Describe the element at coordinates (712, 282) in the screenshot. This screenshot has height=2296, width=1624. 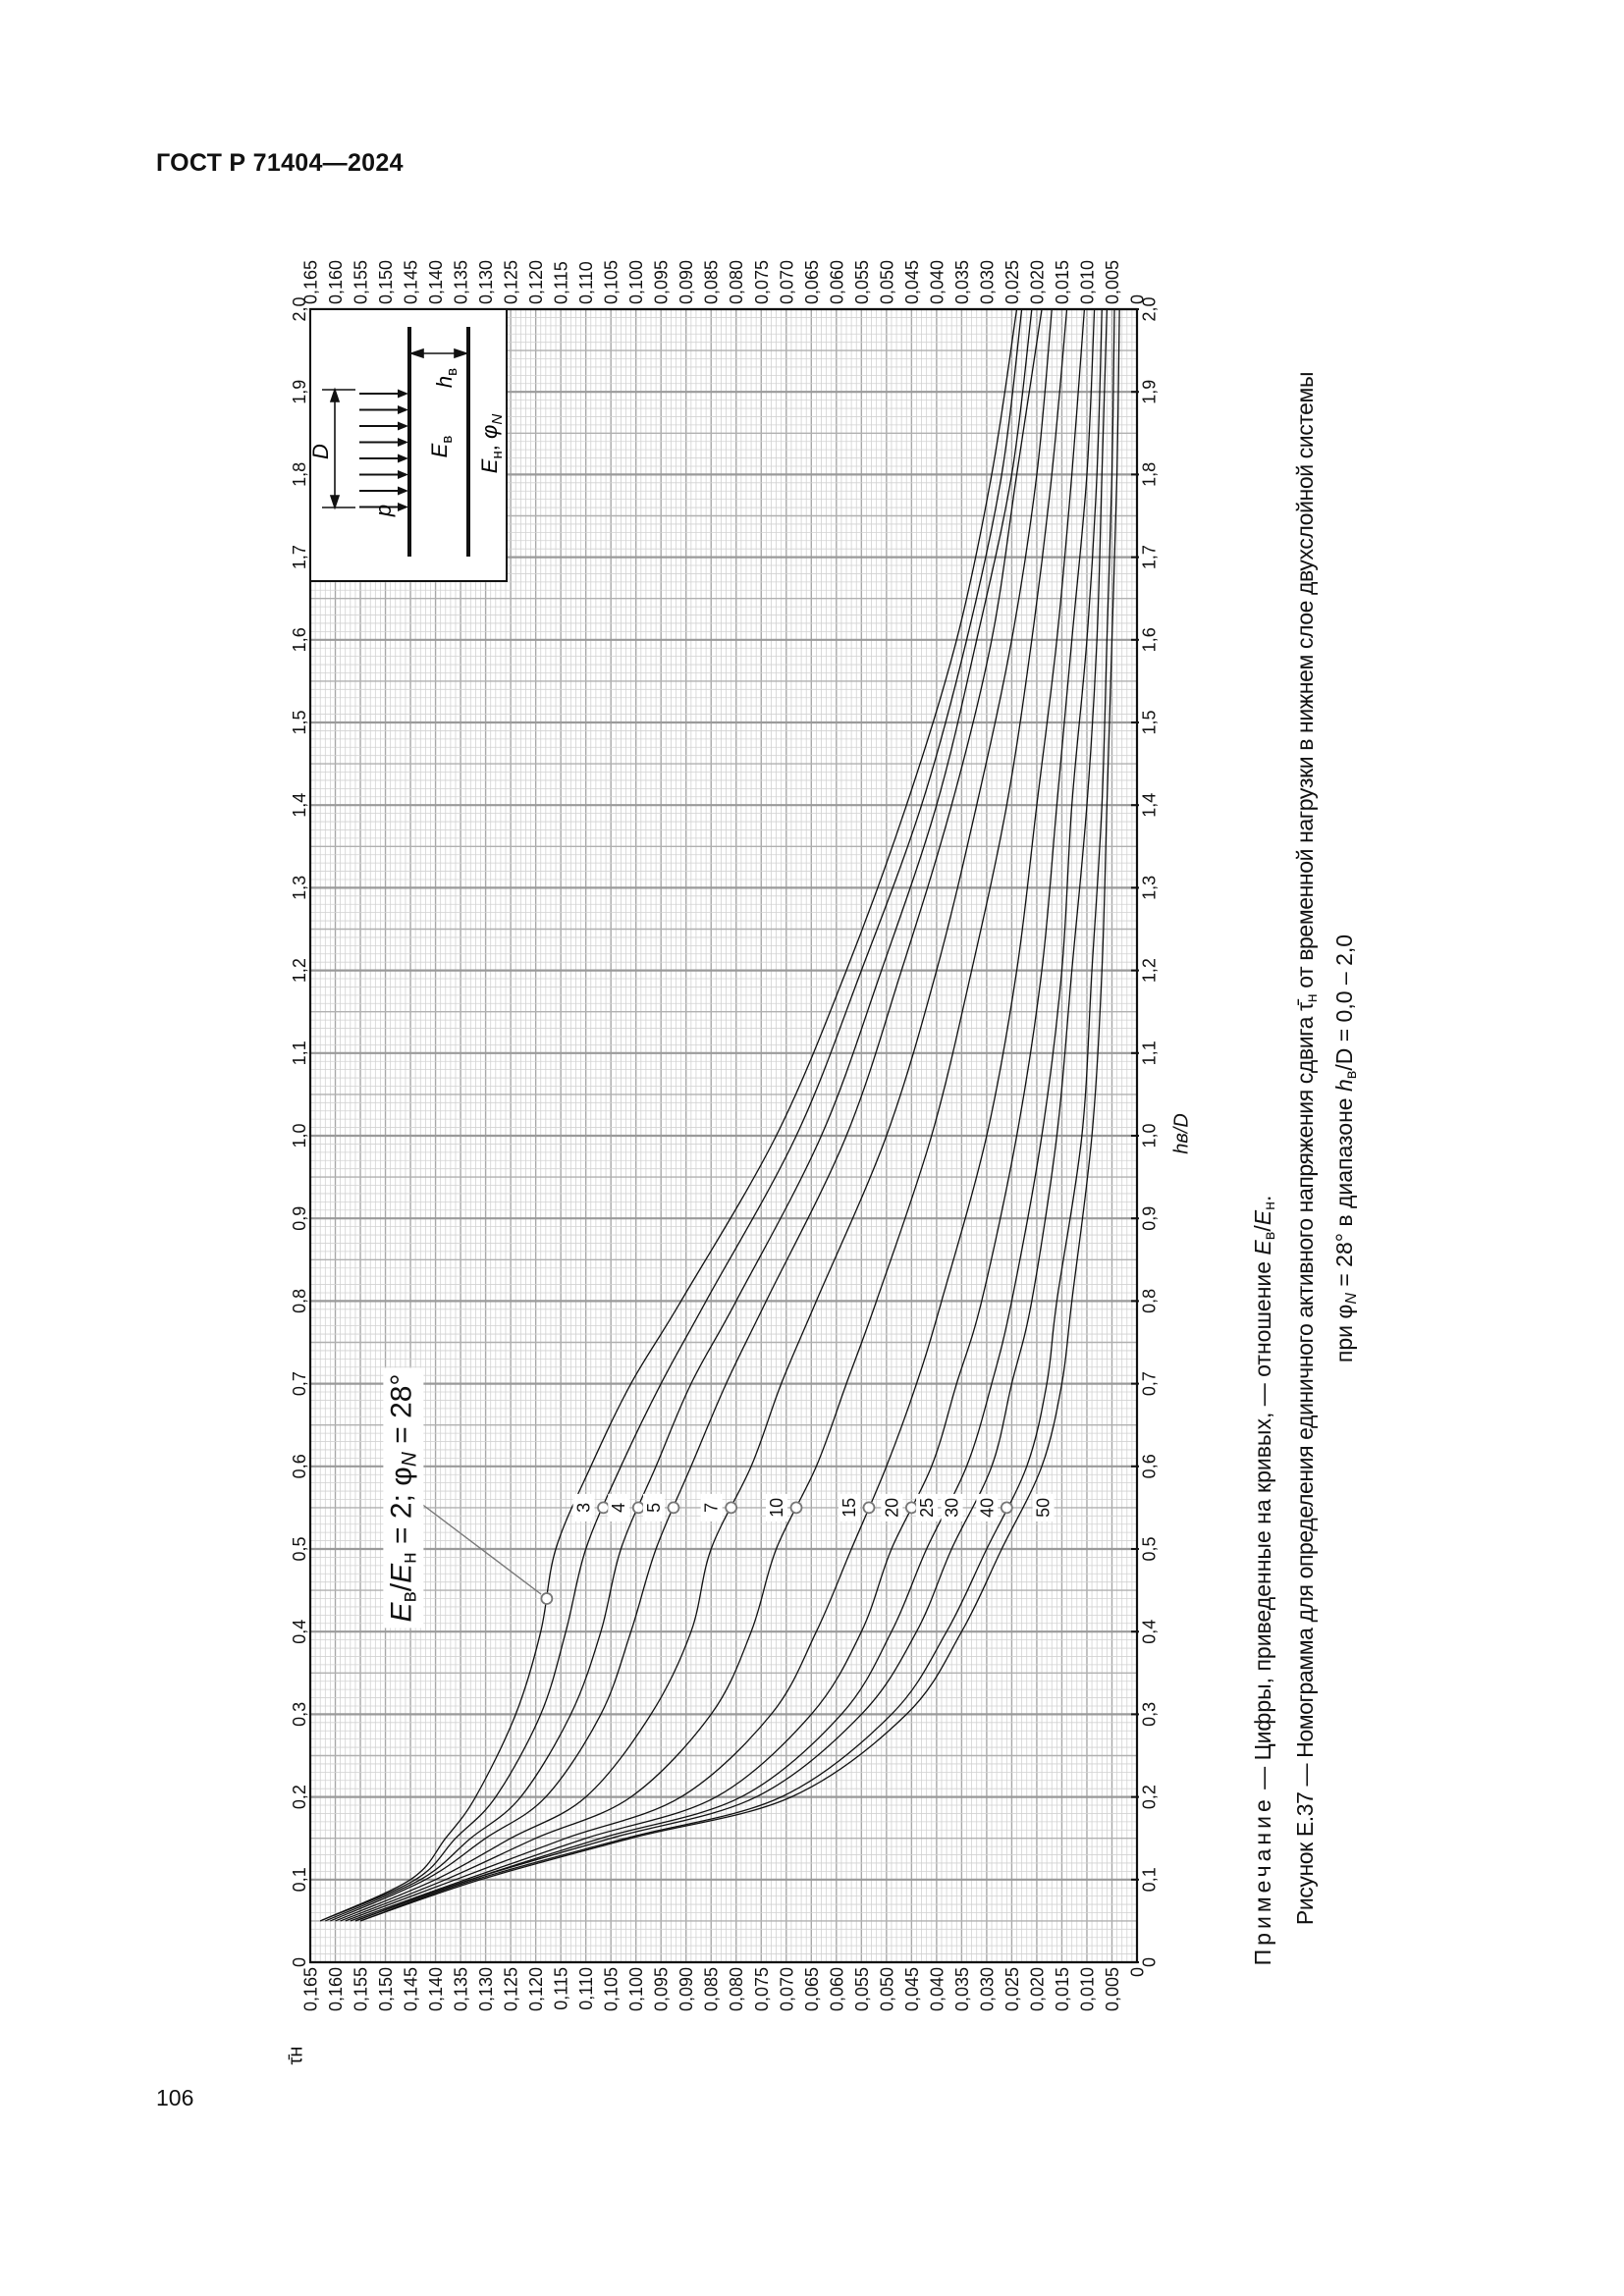
I see `tick-label-tau-top: 0,085` at that location.